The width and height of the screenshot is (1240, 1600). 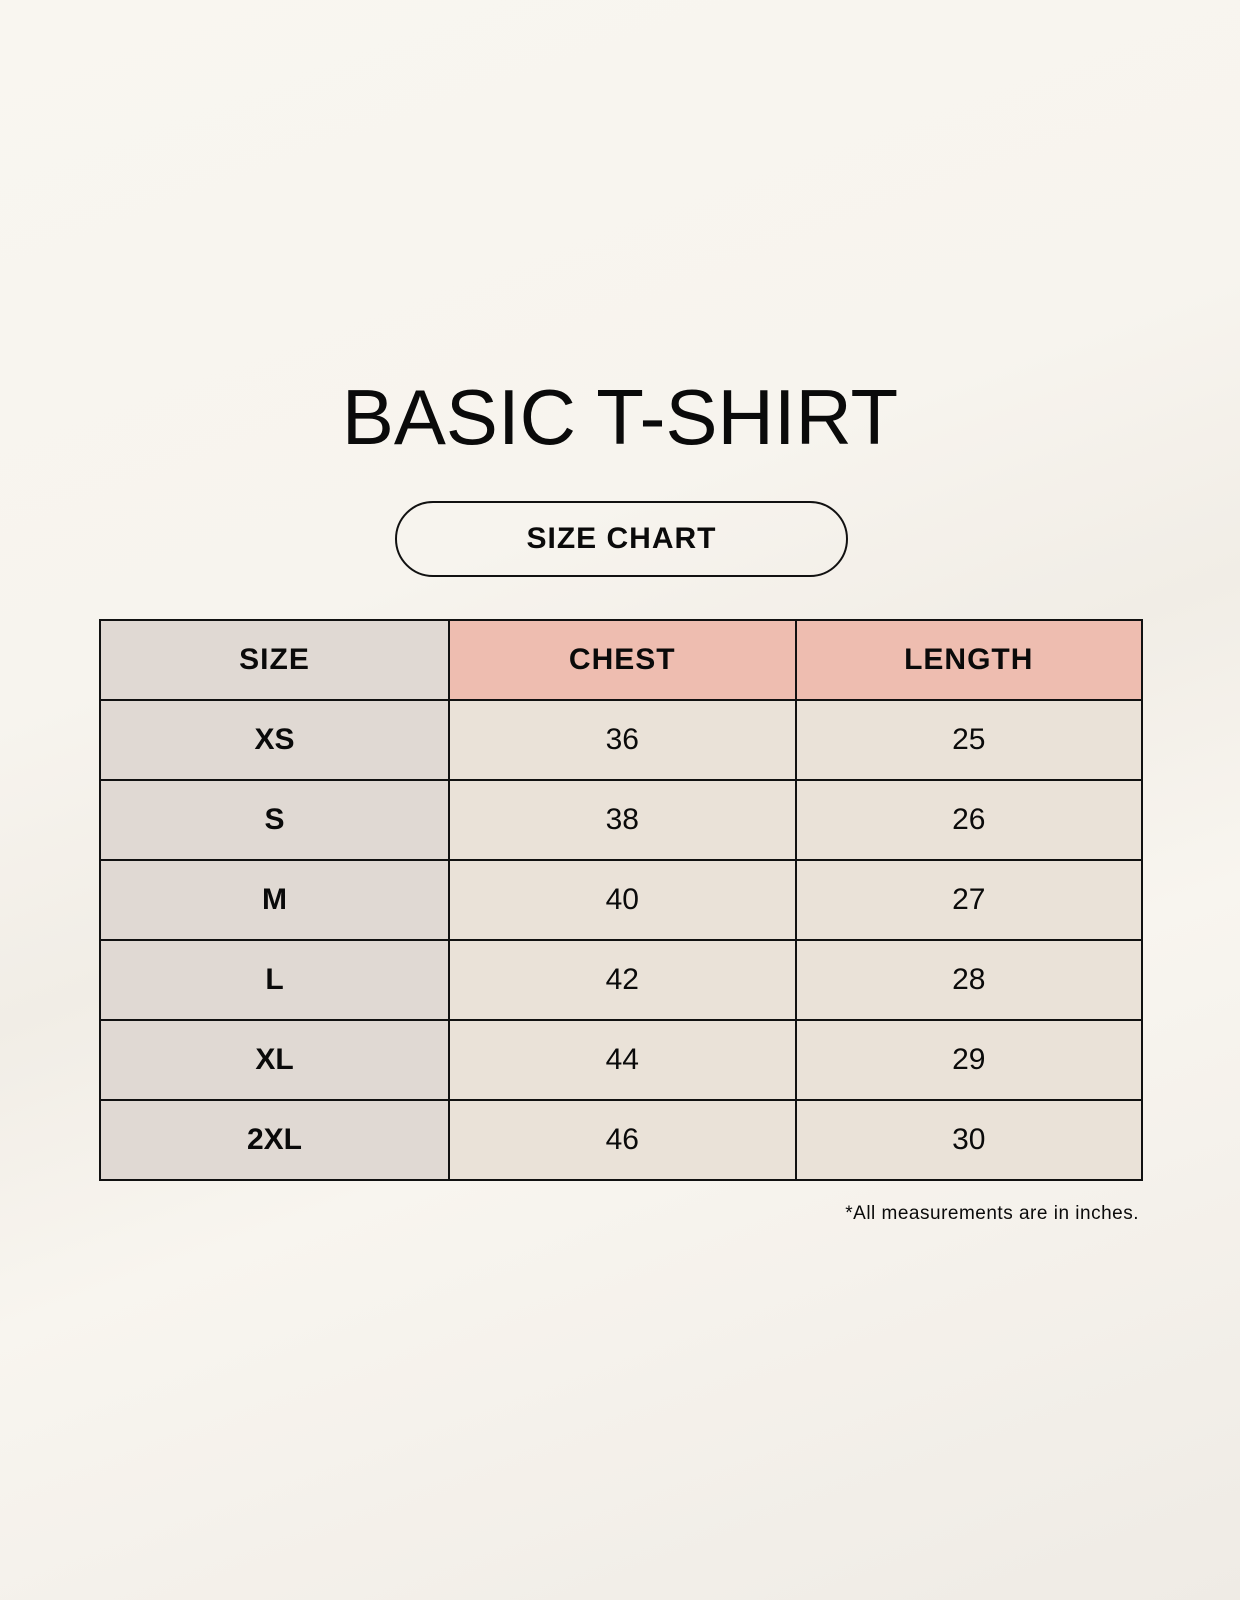 I want to click on table-row: L 42 28, so click(x=621, y=980).